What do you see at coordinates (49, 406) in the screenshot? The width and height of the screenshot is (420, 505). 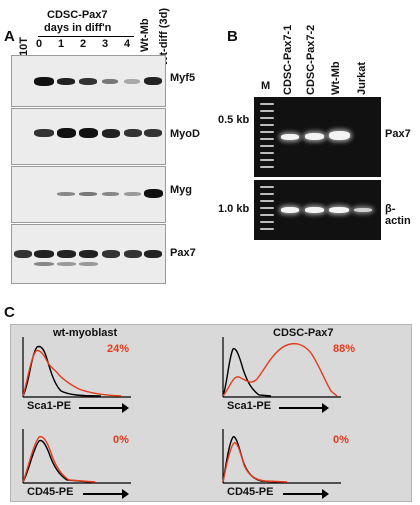 I see `axis-label-sca-wt: Sca1-PE` at bounding box center [49, 406].